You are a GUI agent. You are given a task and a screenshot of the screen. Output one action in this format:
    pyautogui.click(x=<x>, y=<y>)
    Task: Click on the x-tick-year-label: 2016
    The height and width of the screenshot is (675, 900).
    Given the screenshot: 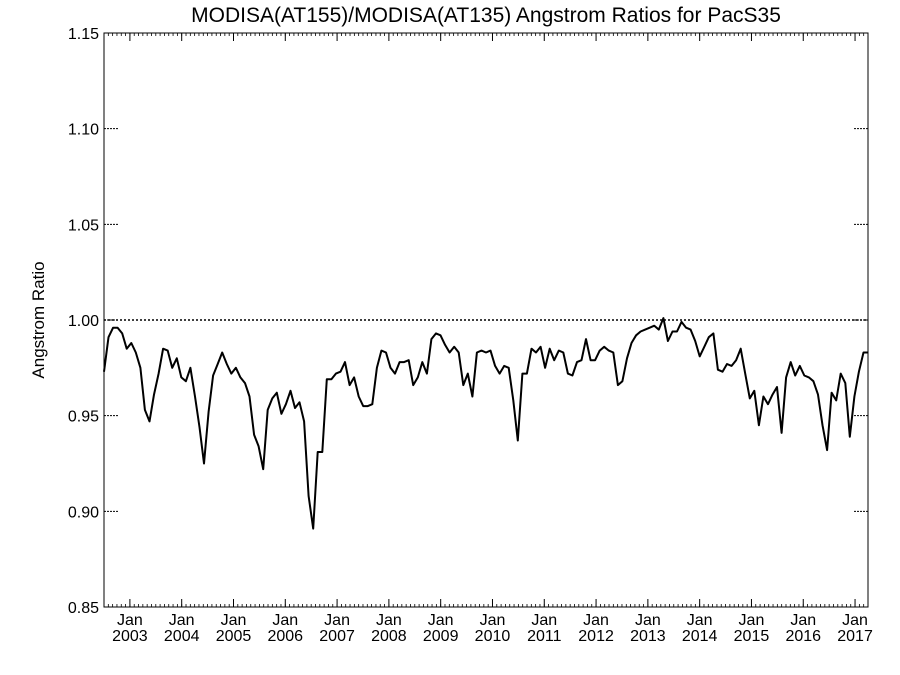 What is the action you would take?
    pyautogui.click(x=803, y=636)
    